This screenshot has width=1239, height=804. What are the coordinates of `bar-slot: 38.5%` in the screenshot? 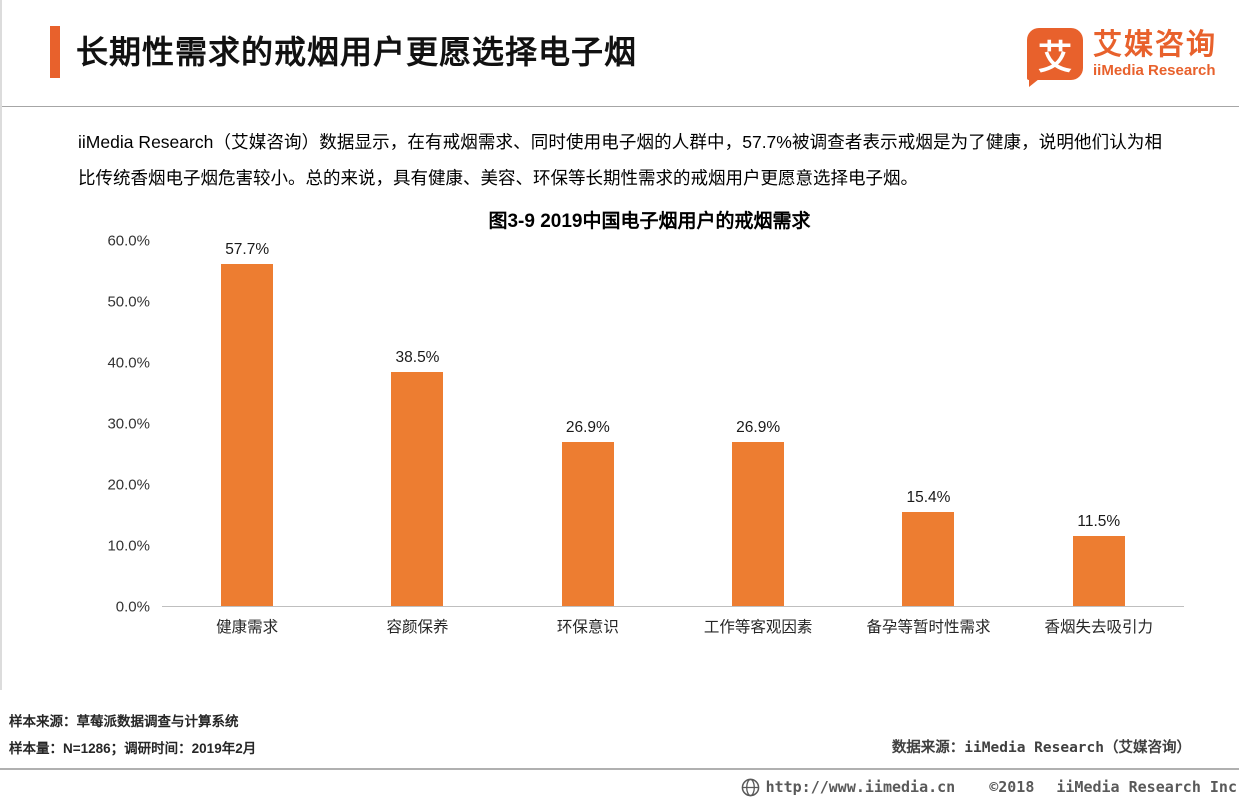 It's located at (417, 423).